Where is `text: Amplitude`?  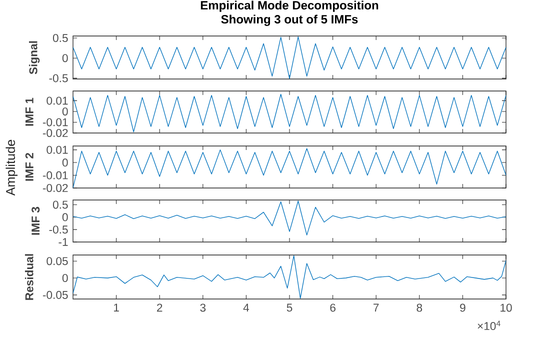
text: Amplitude is located at coordinates (12, 168).